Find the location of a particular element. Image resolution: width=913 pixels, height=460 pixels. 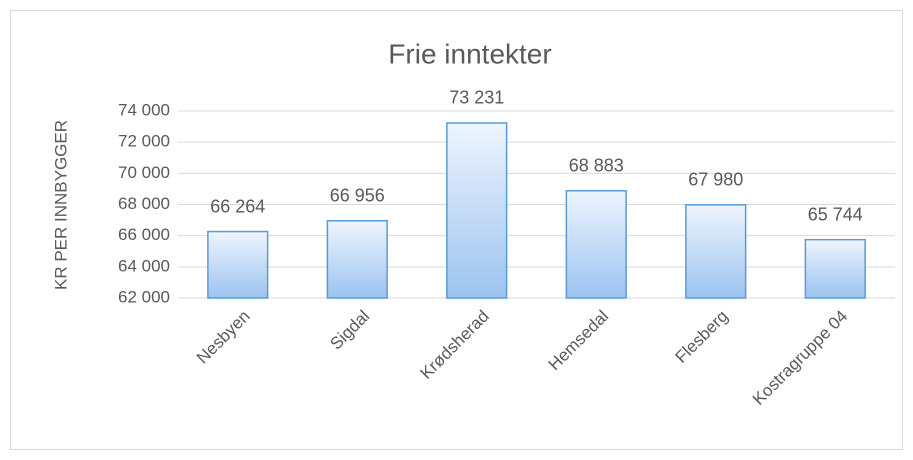

y-tick-label: 68 000 is located at coordinates (144, 203).